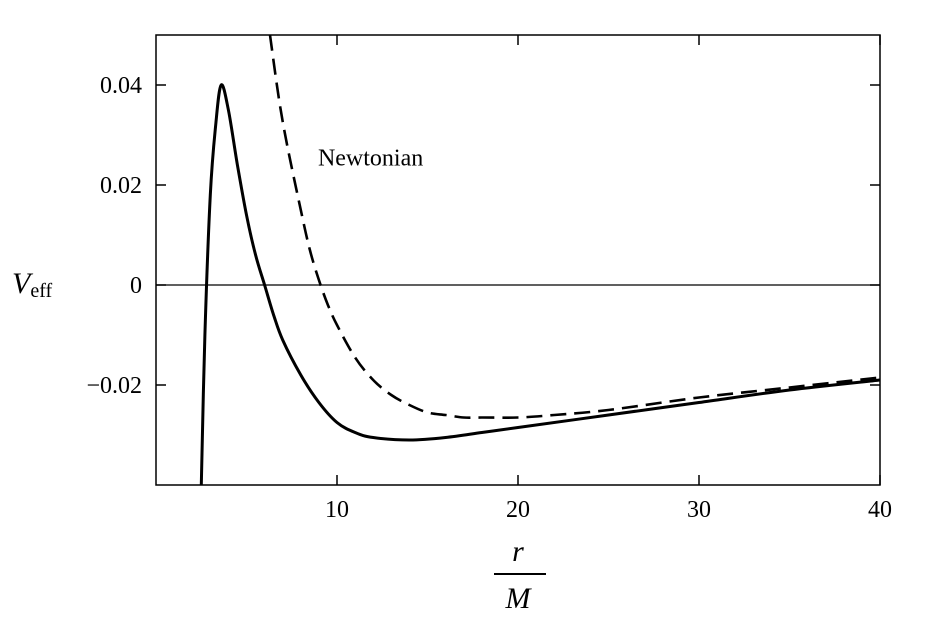 This screenshot has width=928, height=622. What do you see at coordinates (518, 551) in the screenshot?
I see `x-axis-label-numerator: r` at bounding box center [518, 551].